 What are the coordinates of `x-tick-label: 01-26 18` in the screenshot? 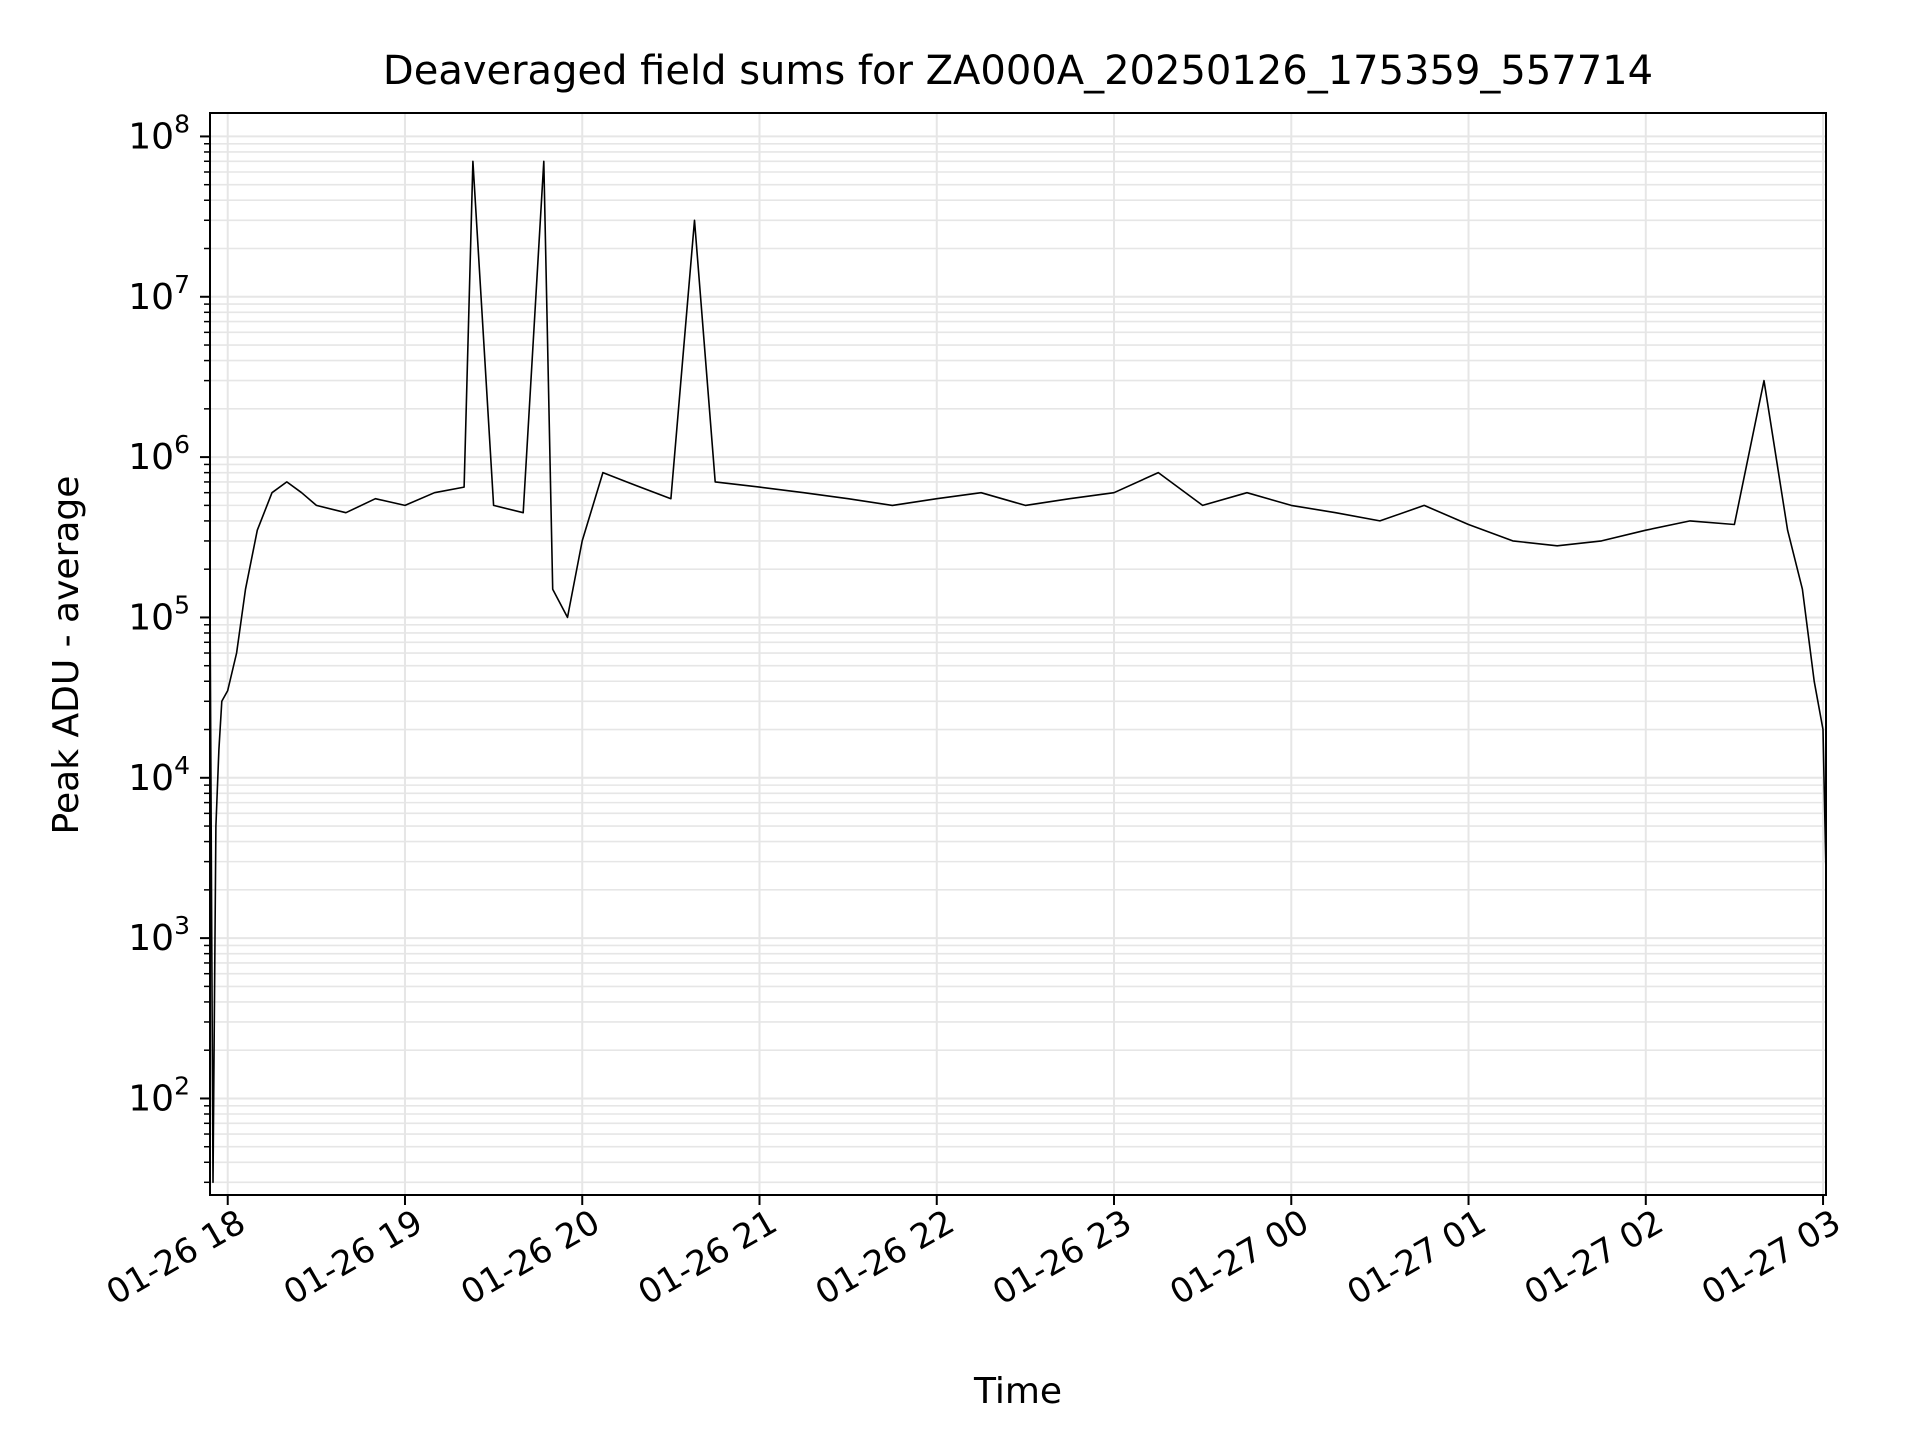 It's located at (176, 1257).